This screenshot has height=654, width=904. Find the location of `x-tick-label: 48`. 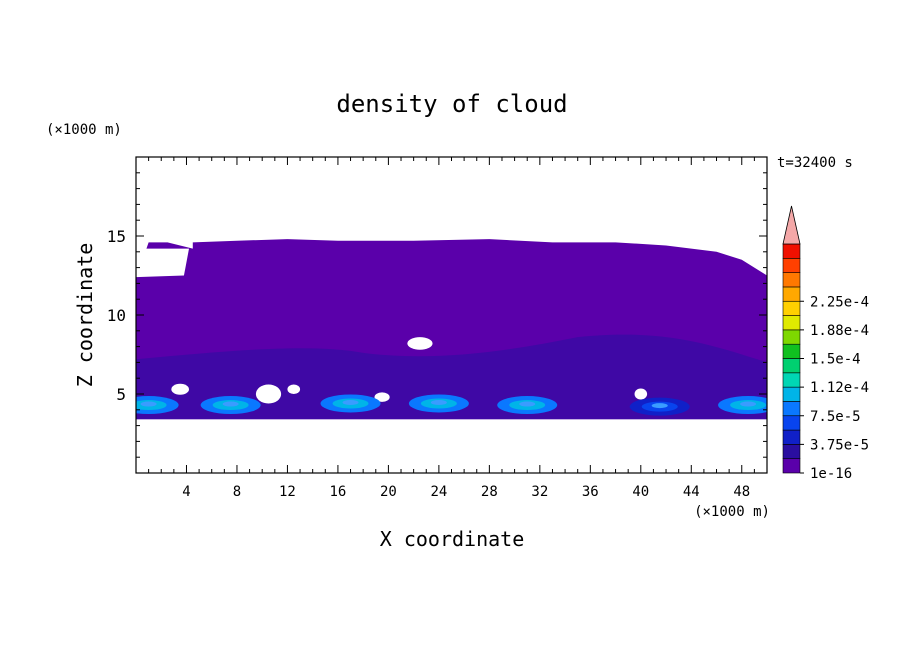

x-tick-label: 48 is located at coordinates (741, 492).